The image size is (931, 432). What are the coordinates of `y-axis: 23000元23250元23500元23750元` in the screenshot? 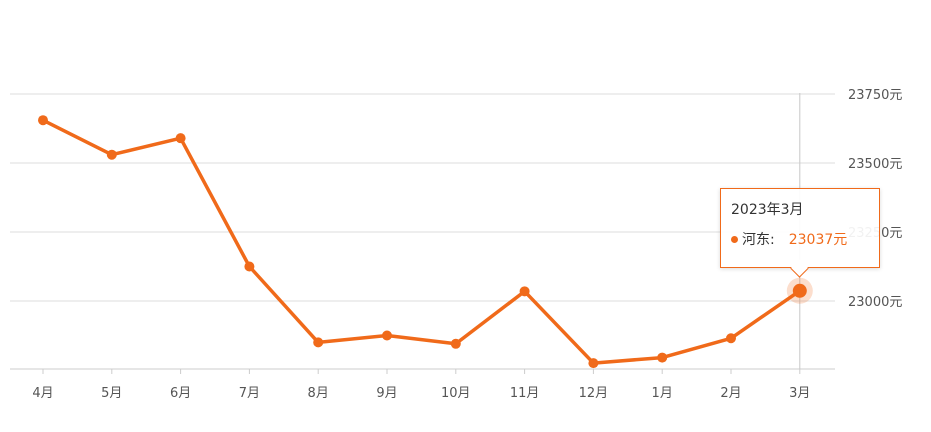 It's located at (875, 199).